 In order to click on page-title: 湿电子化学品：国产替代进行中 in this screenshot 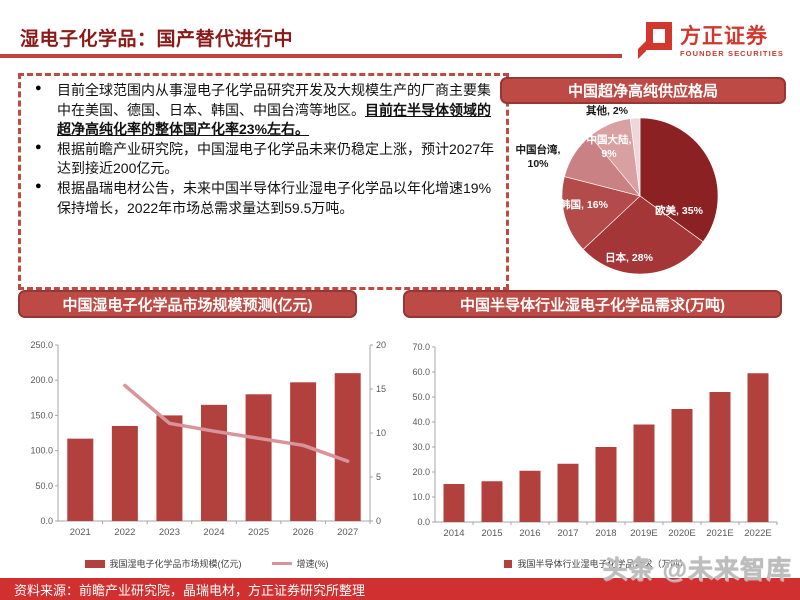, I will do `click(157, 39)`.